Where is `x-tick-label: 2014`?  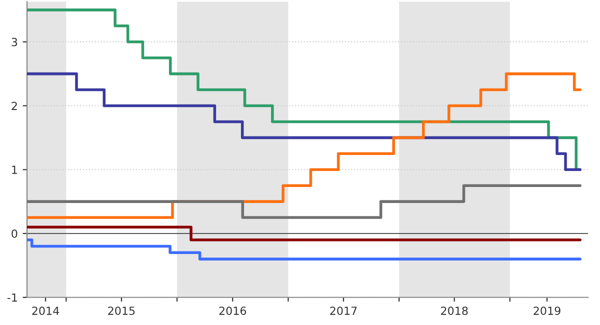 x-tick-label: 2014 is located at coordinates (46, 311).